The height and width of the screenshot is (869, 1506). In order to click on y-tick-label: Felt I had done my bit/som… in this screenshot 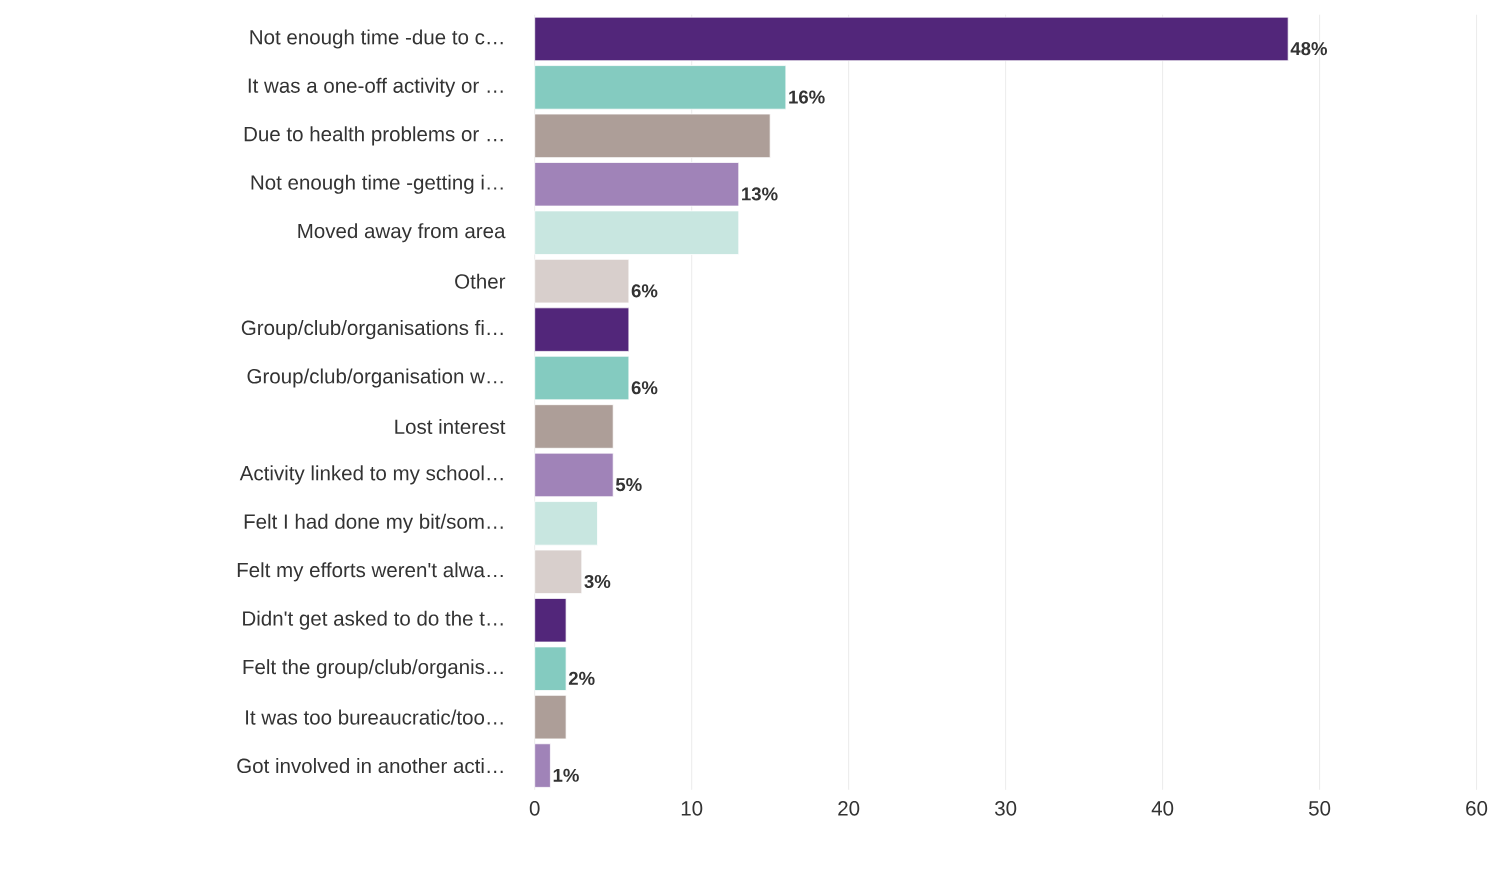, I will do `click(373, 523)`.